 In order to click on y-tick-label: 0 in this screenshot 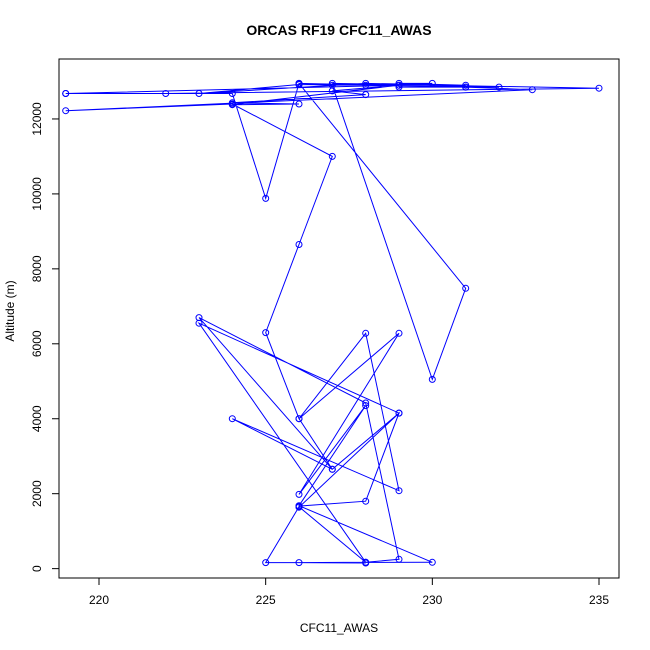, I will do `click(37, 568)`.